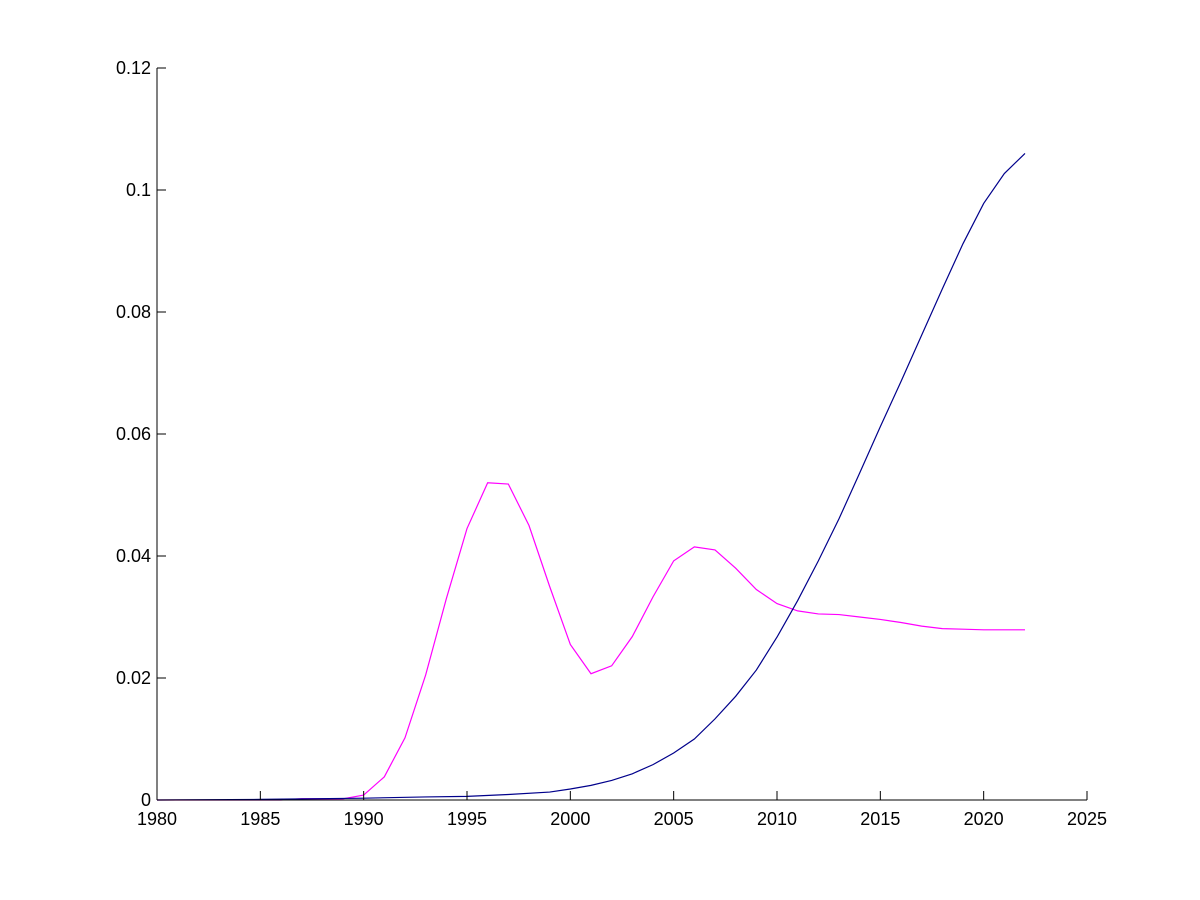 This screenshot has width=1200, height=900. I want to click on x-tick-label: 2020, so click(984, 819).